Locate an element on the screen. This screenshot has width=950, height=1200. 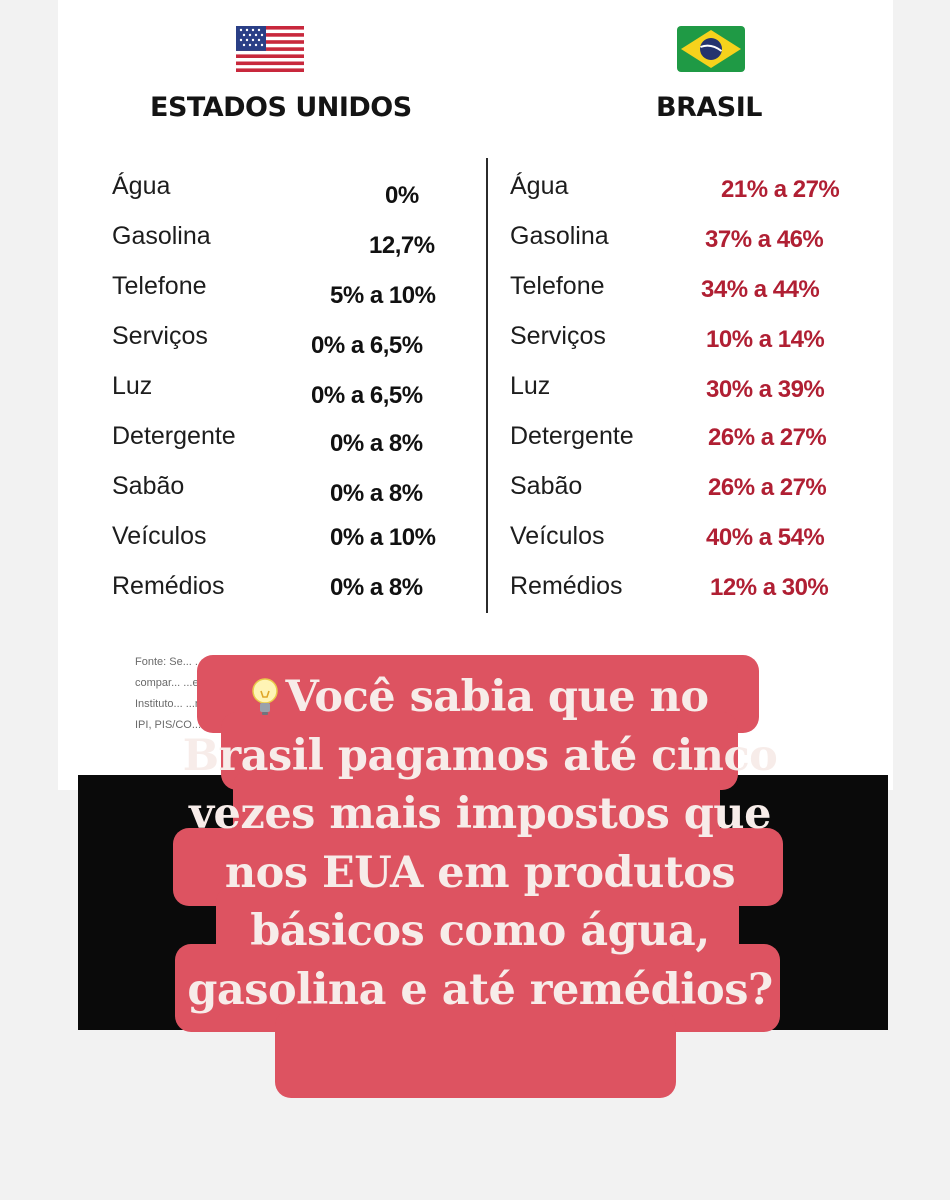
tax-value: 0% a 10% is located at coordinates (383, 537).